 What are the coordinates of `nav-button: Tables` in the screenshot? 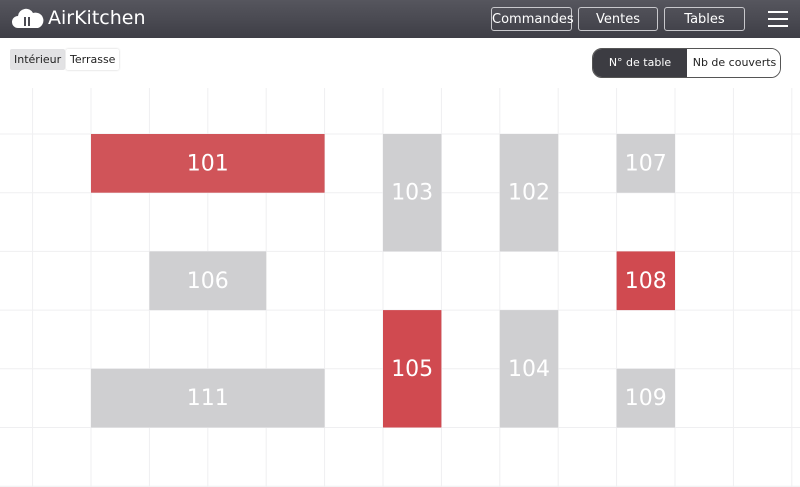 It's located at (704, 19).